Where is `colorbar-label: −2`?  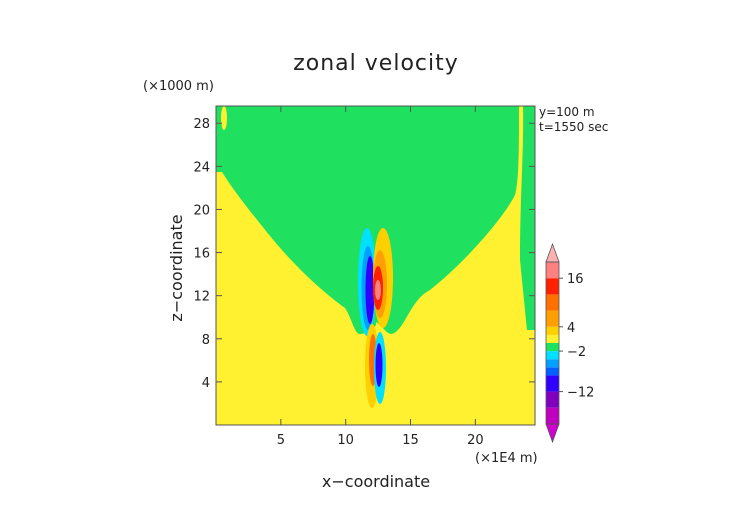
colorbar-label: −2 is located at coordinates (576, 352).